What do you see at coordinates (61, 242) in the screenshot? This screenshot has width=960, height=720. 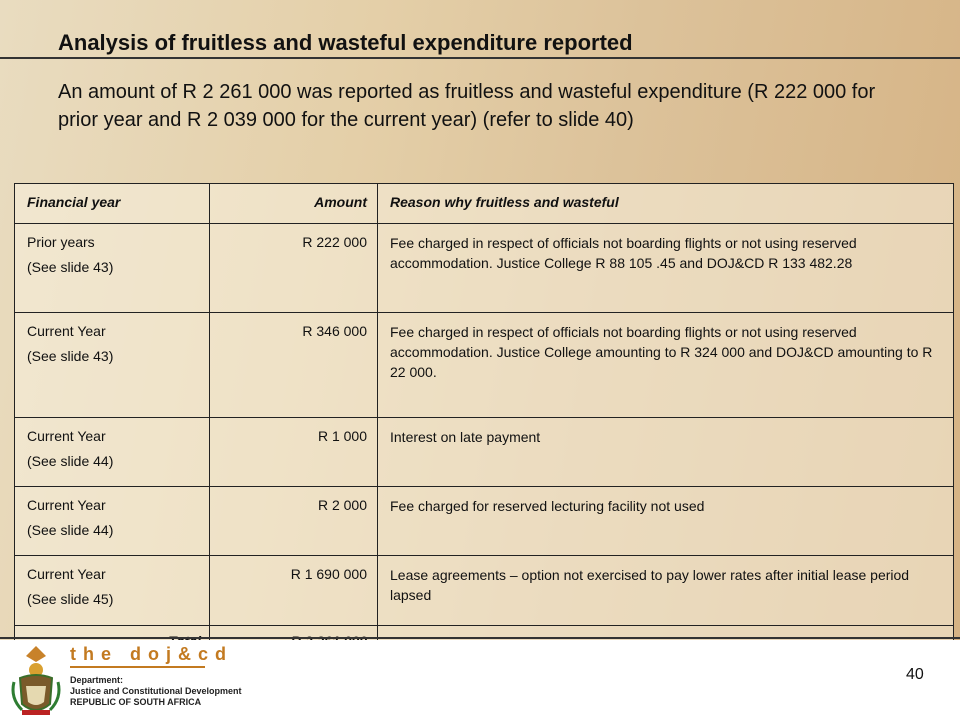 I see `year-line: Prior years` at bounding box center [61, 242].